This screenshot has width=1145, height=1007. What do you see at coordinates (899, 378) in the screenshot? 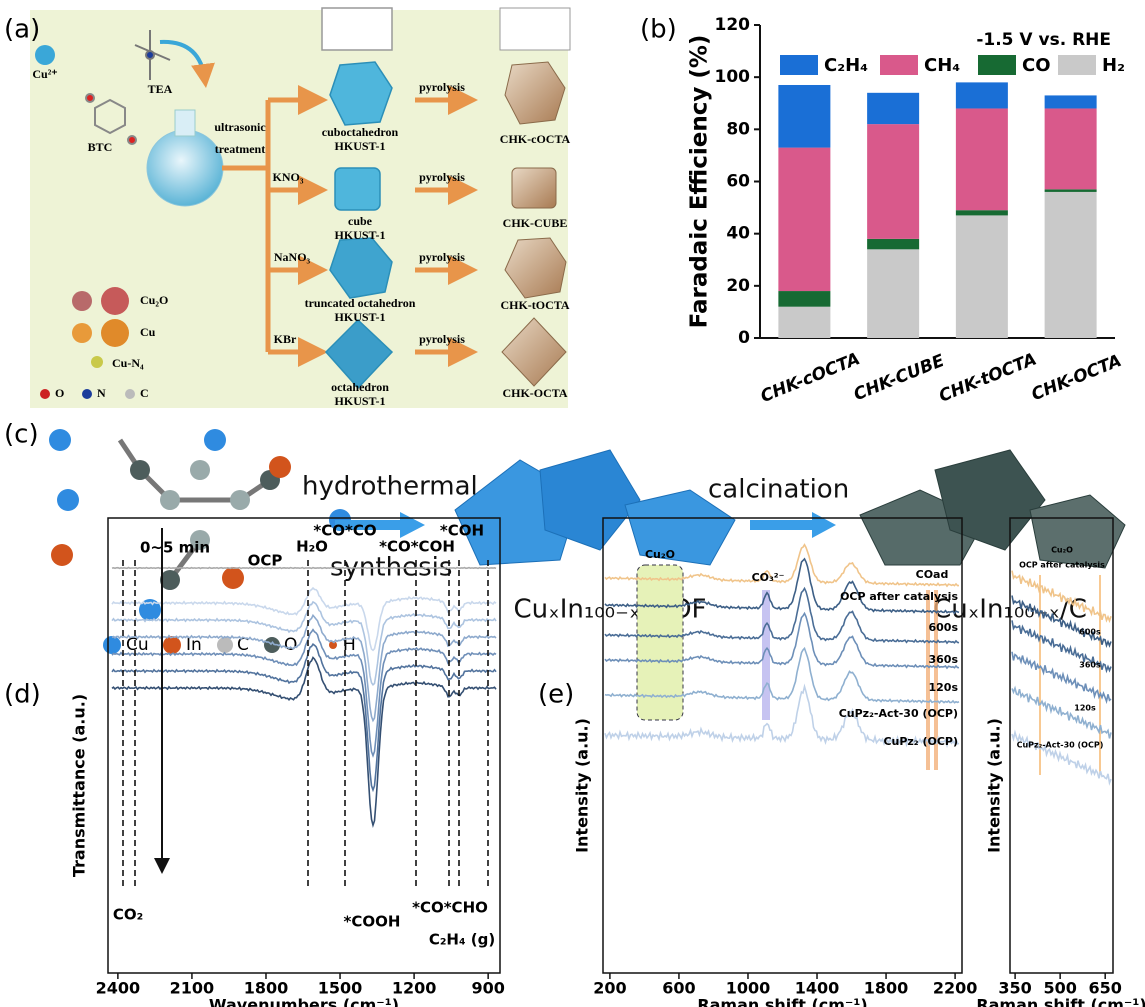
I see `x-tick-label: CHK-CUBE` at bounding box center [899, 378].